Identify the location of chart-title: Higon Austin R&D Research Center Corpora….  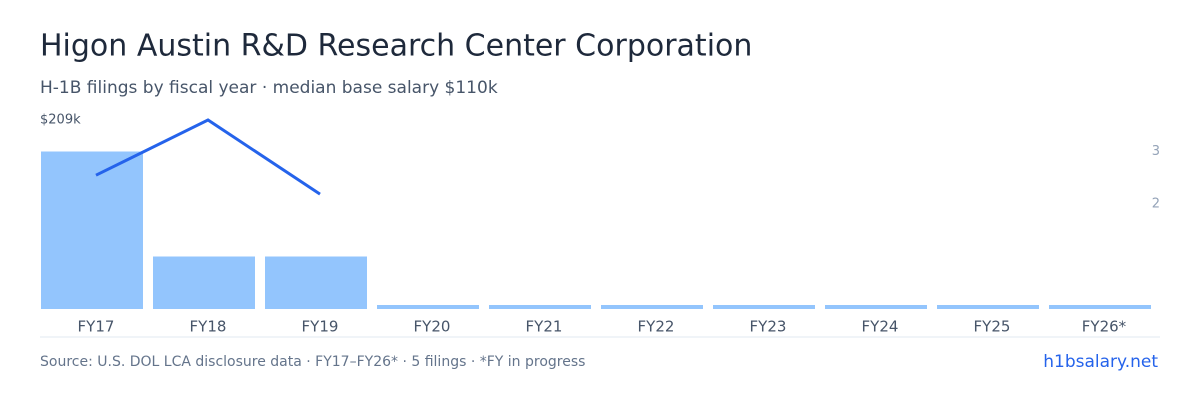
(396, 46).